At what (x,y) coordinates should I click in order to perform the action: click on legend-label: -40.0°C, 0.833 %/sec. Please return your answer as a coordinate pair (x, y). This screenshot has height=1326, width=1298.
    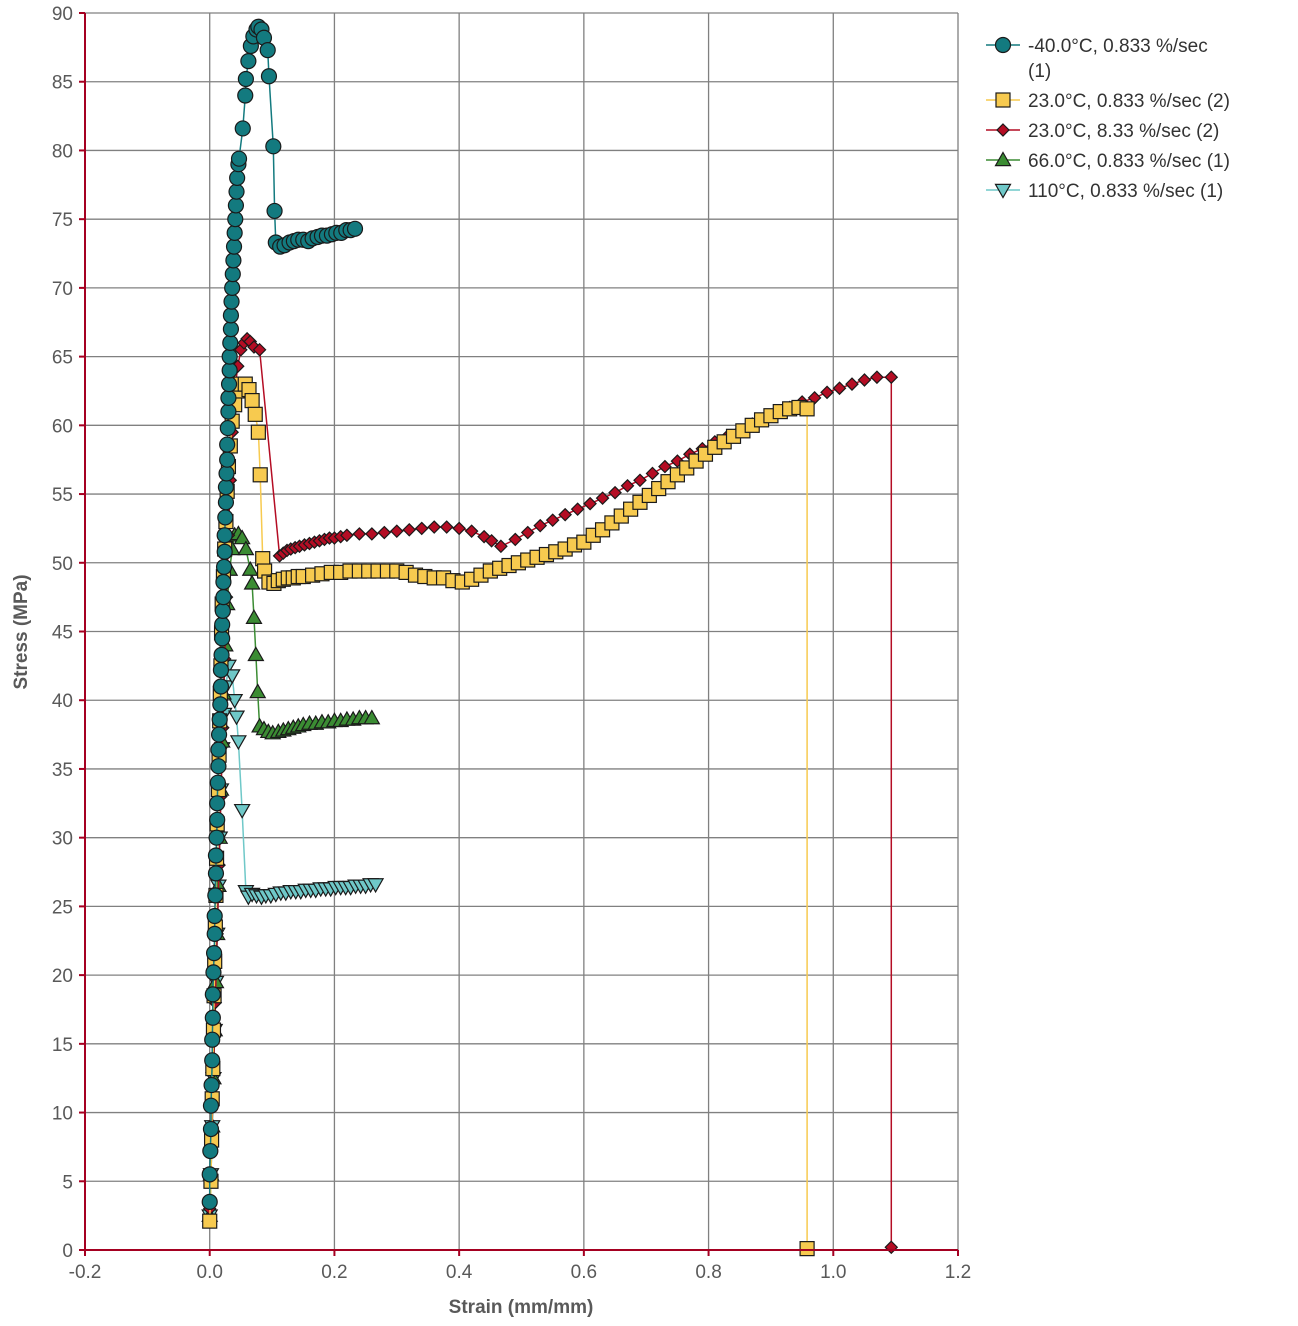
    Looking at the image, I should click on (1118, 46).